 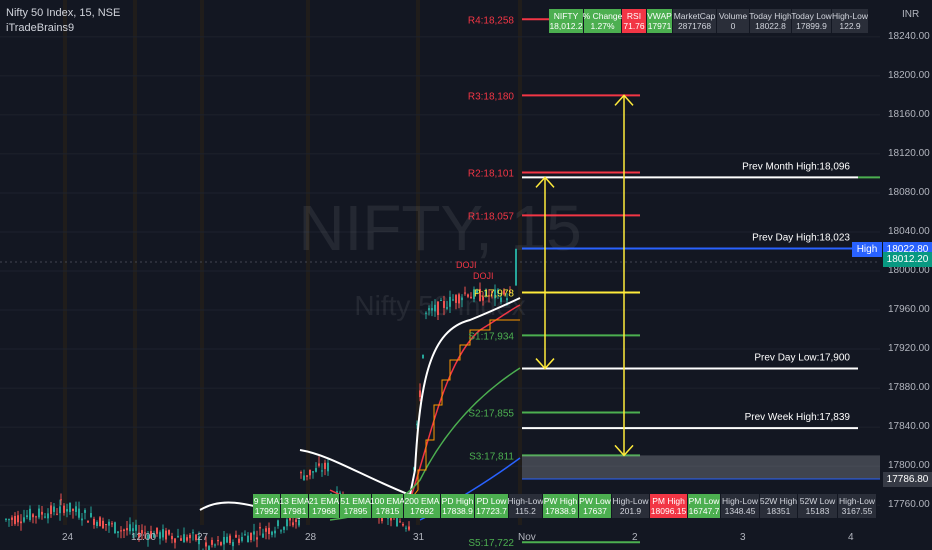 I want to click on stats-cell-label: Today Low, so click(x=811, y=16).